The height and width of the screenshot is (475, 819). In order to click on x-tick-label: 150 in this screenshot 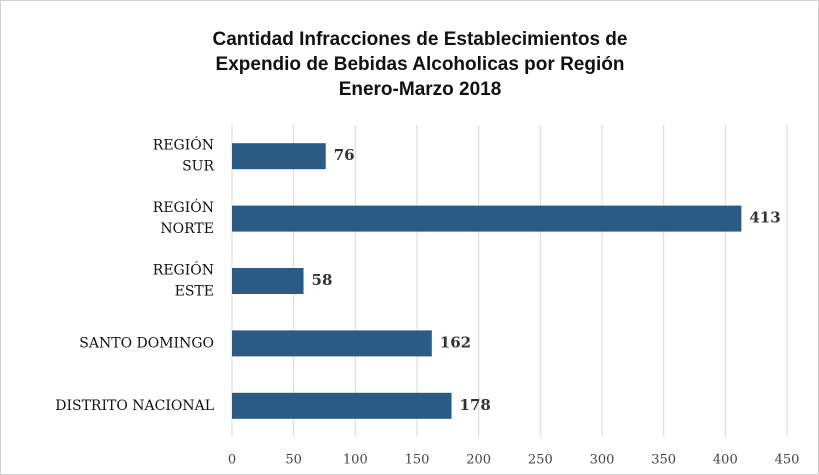, I will do `click(417, 460)`.